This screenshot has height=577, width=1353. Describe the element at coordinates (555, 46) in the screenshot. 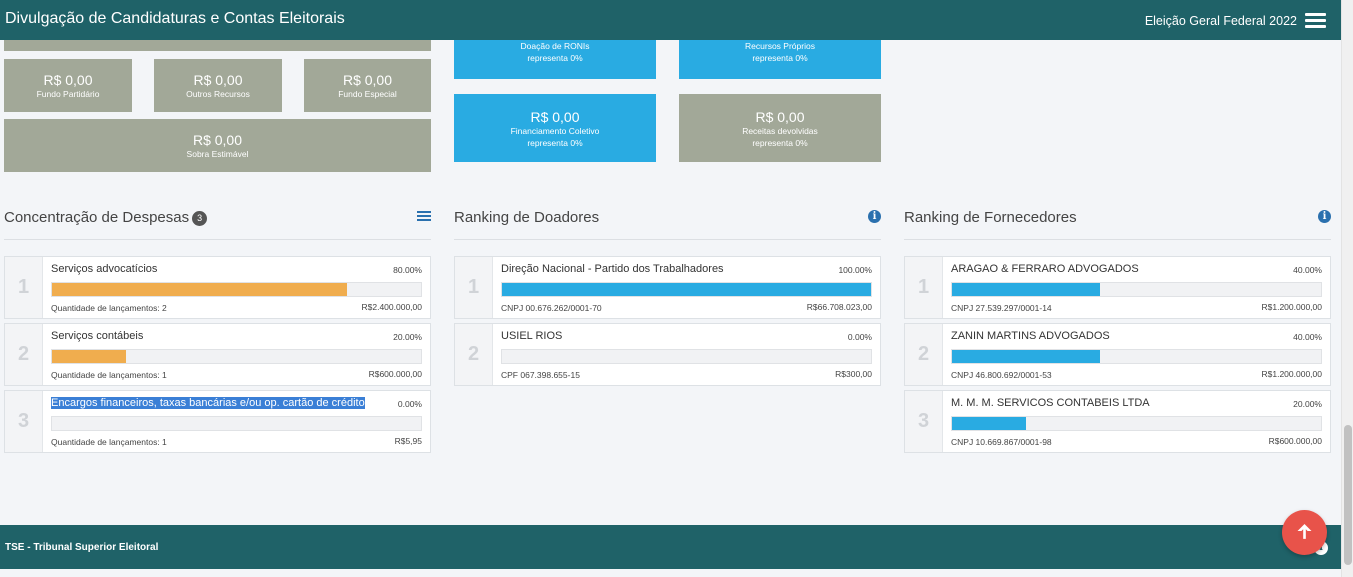

I see `tile-label: Doação de RONIs` at that location.